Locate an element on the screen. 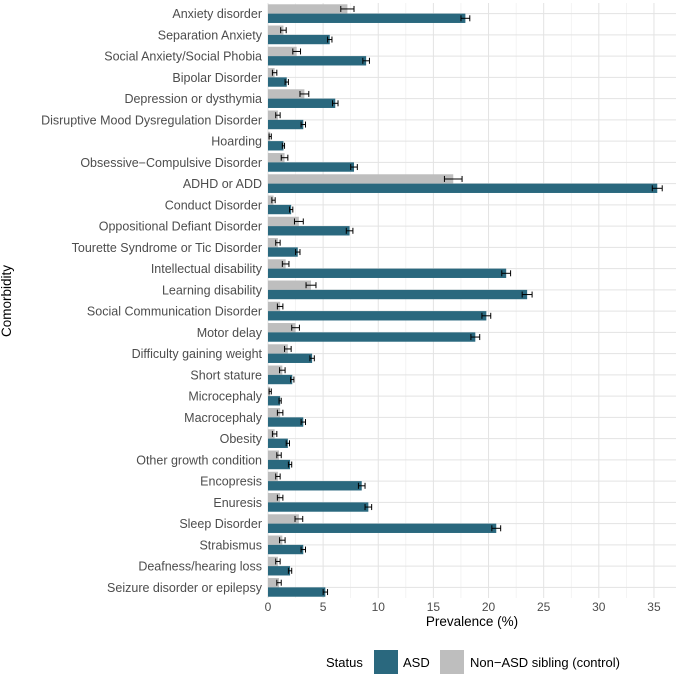  bar-asd-hoarding is located at coordinates (276, 146).